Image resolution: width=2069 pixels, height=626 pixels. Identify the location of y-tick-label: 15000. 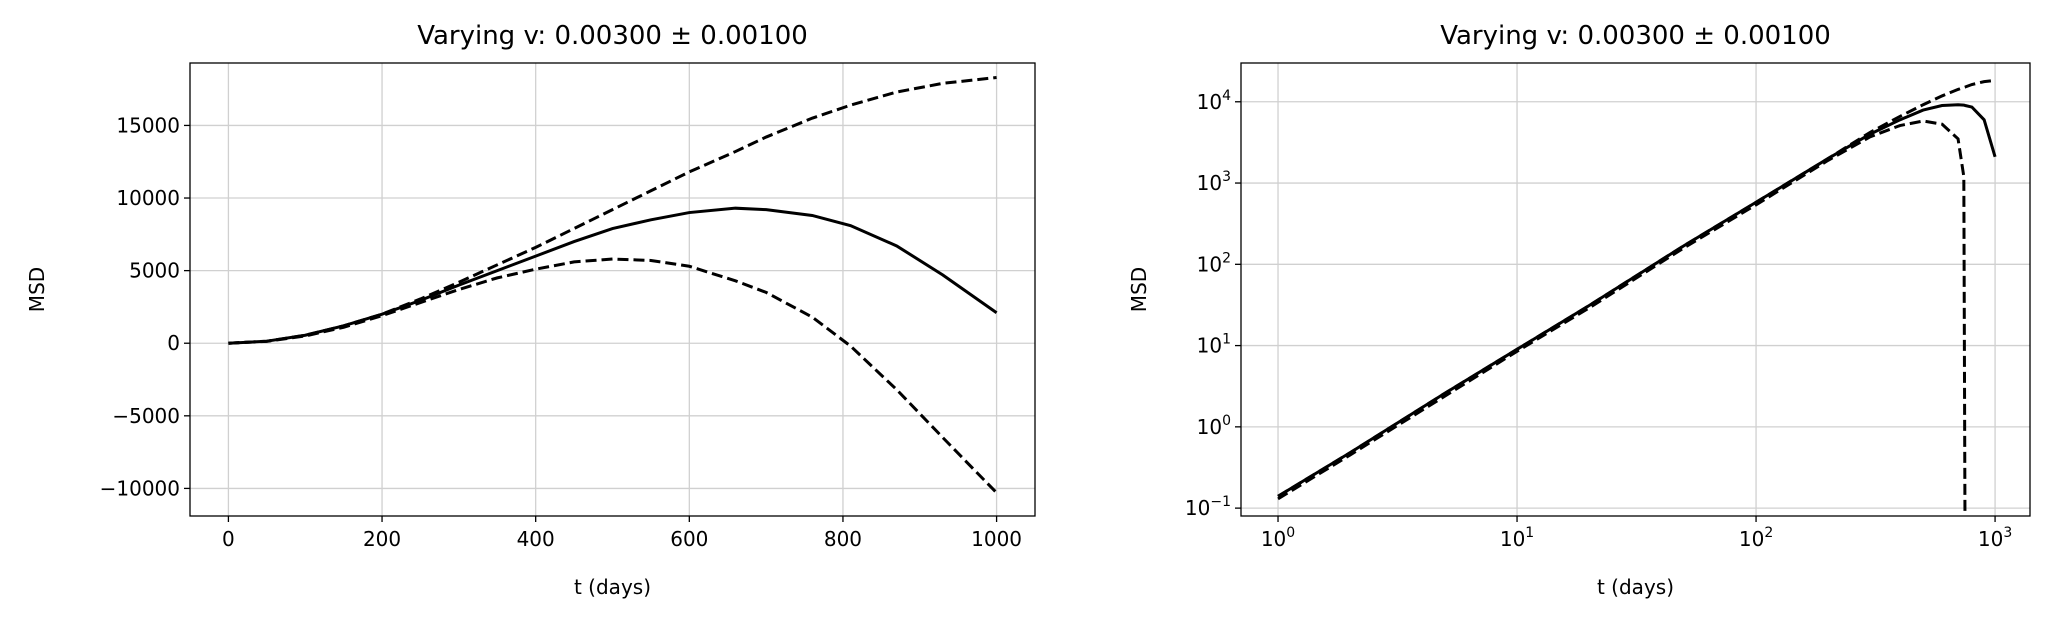
(148, 125).